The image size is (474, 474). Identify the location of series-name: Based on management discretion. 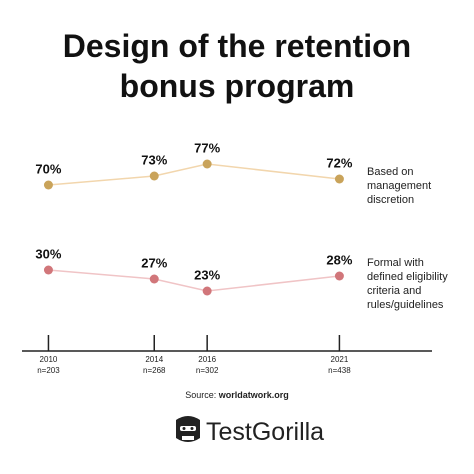
(399, 186).